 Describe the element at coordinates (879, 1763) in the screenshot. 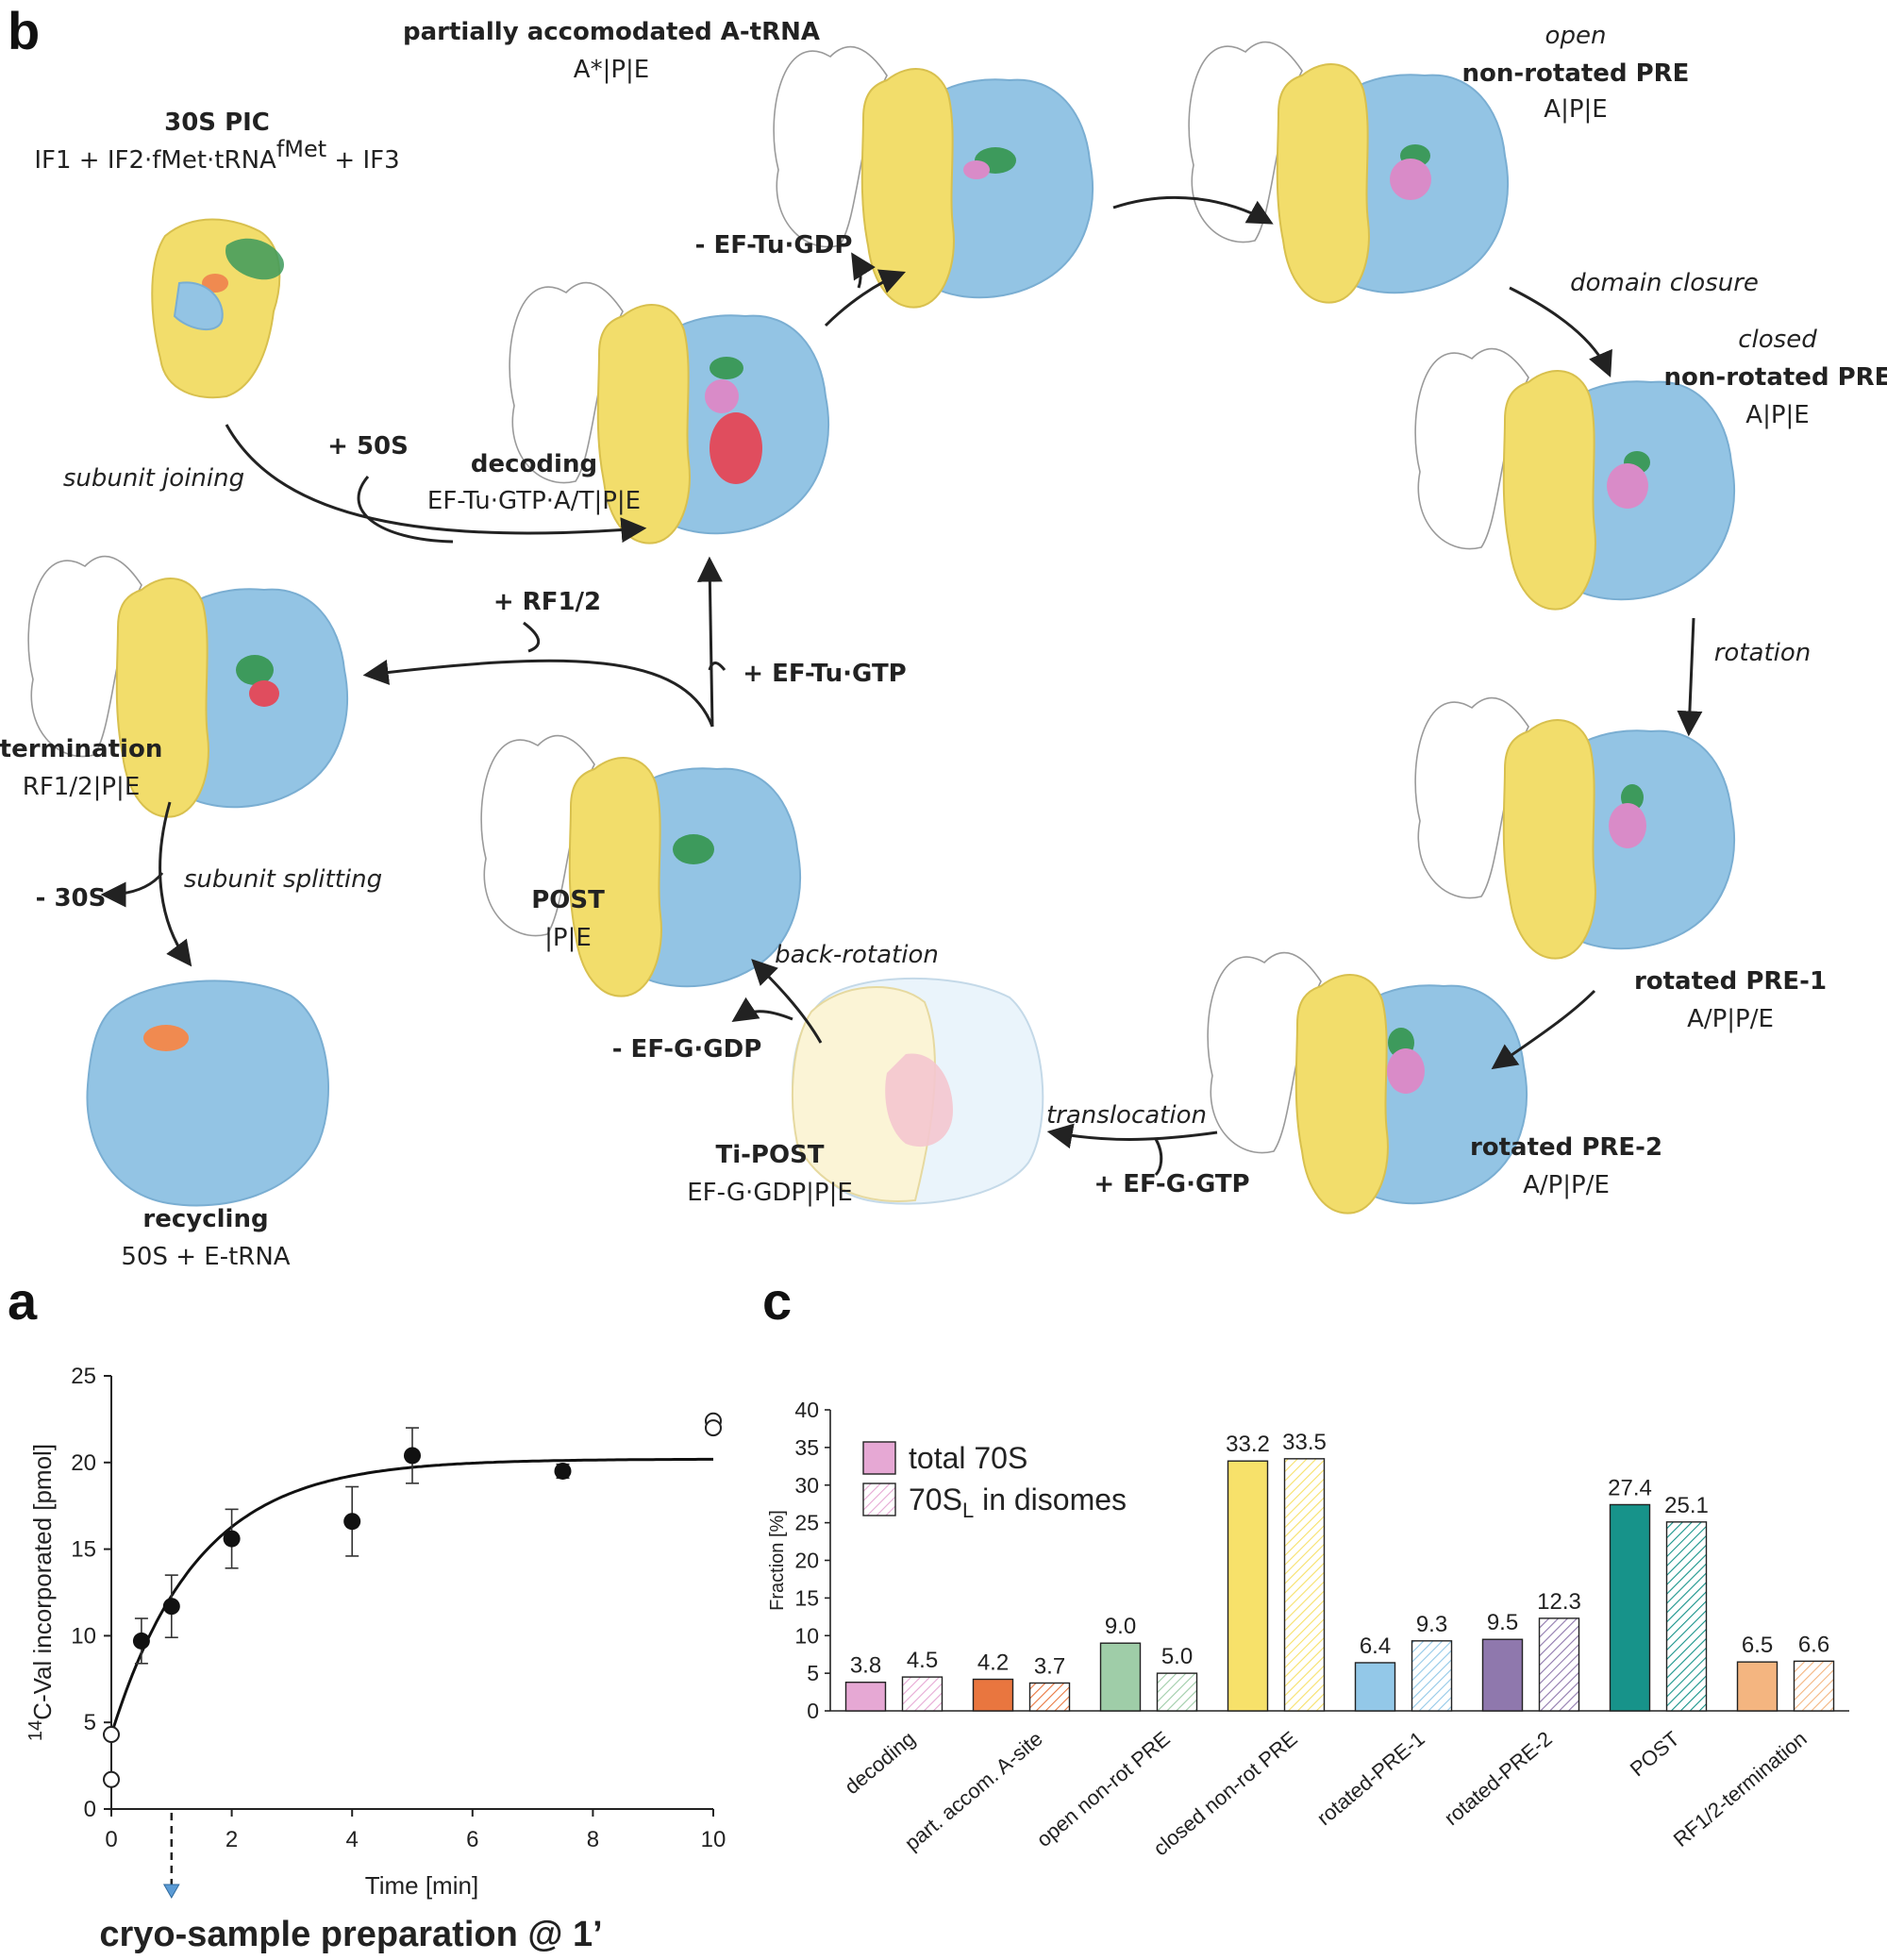

I see `category-label: decoding` at that location.